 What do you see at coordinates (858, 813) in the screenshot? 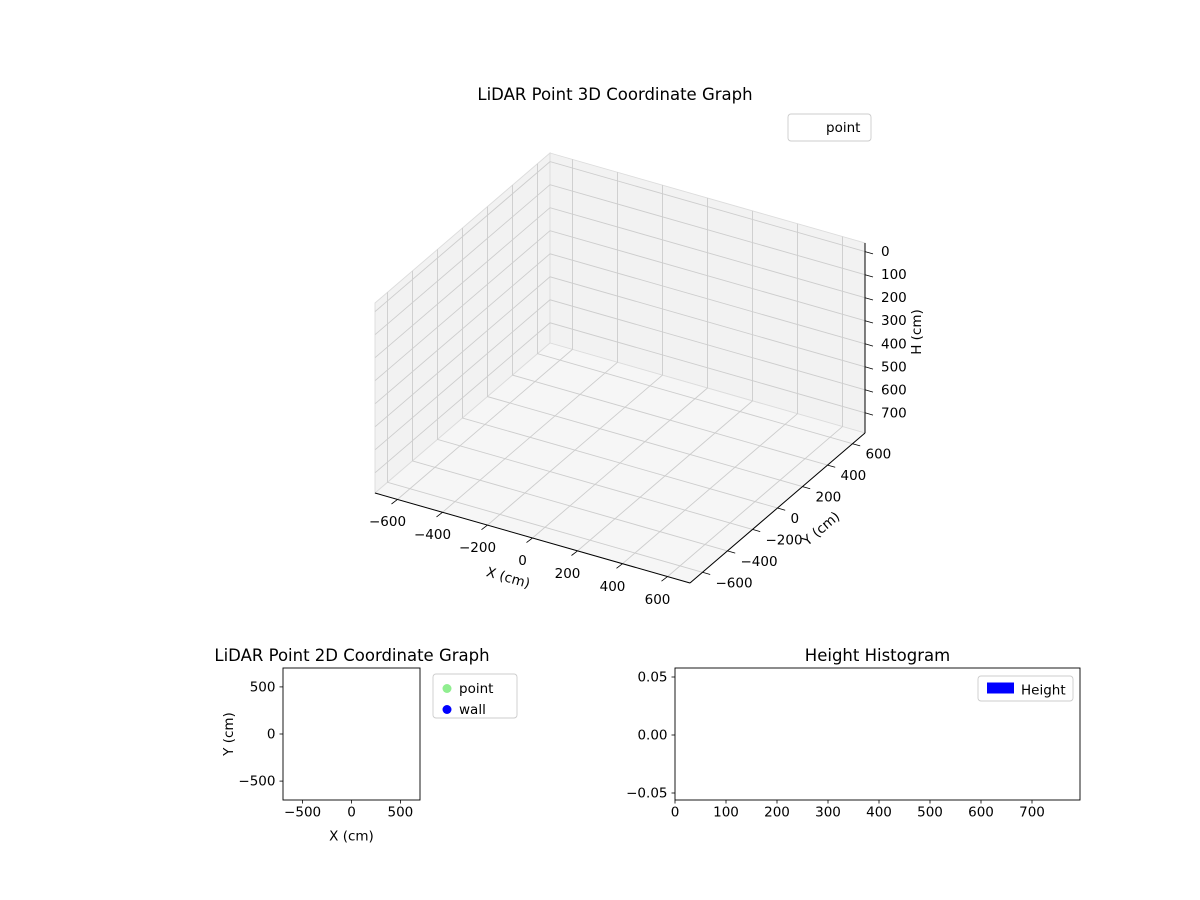
I see `histogram-x-ticklabels: 0 100 200 300 400 500 600 700` at bounding box center [858, 813].